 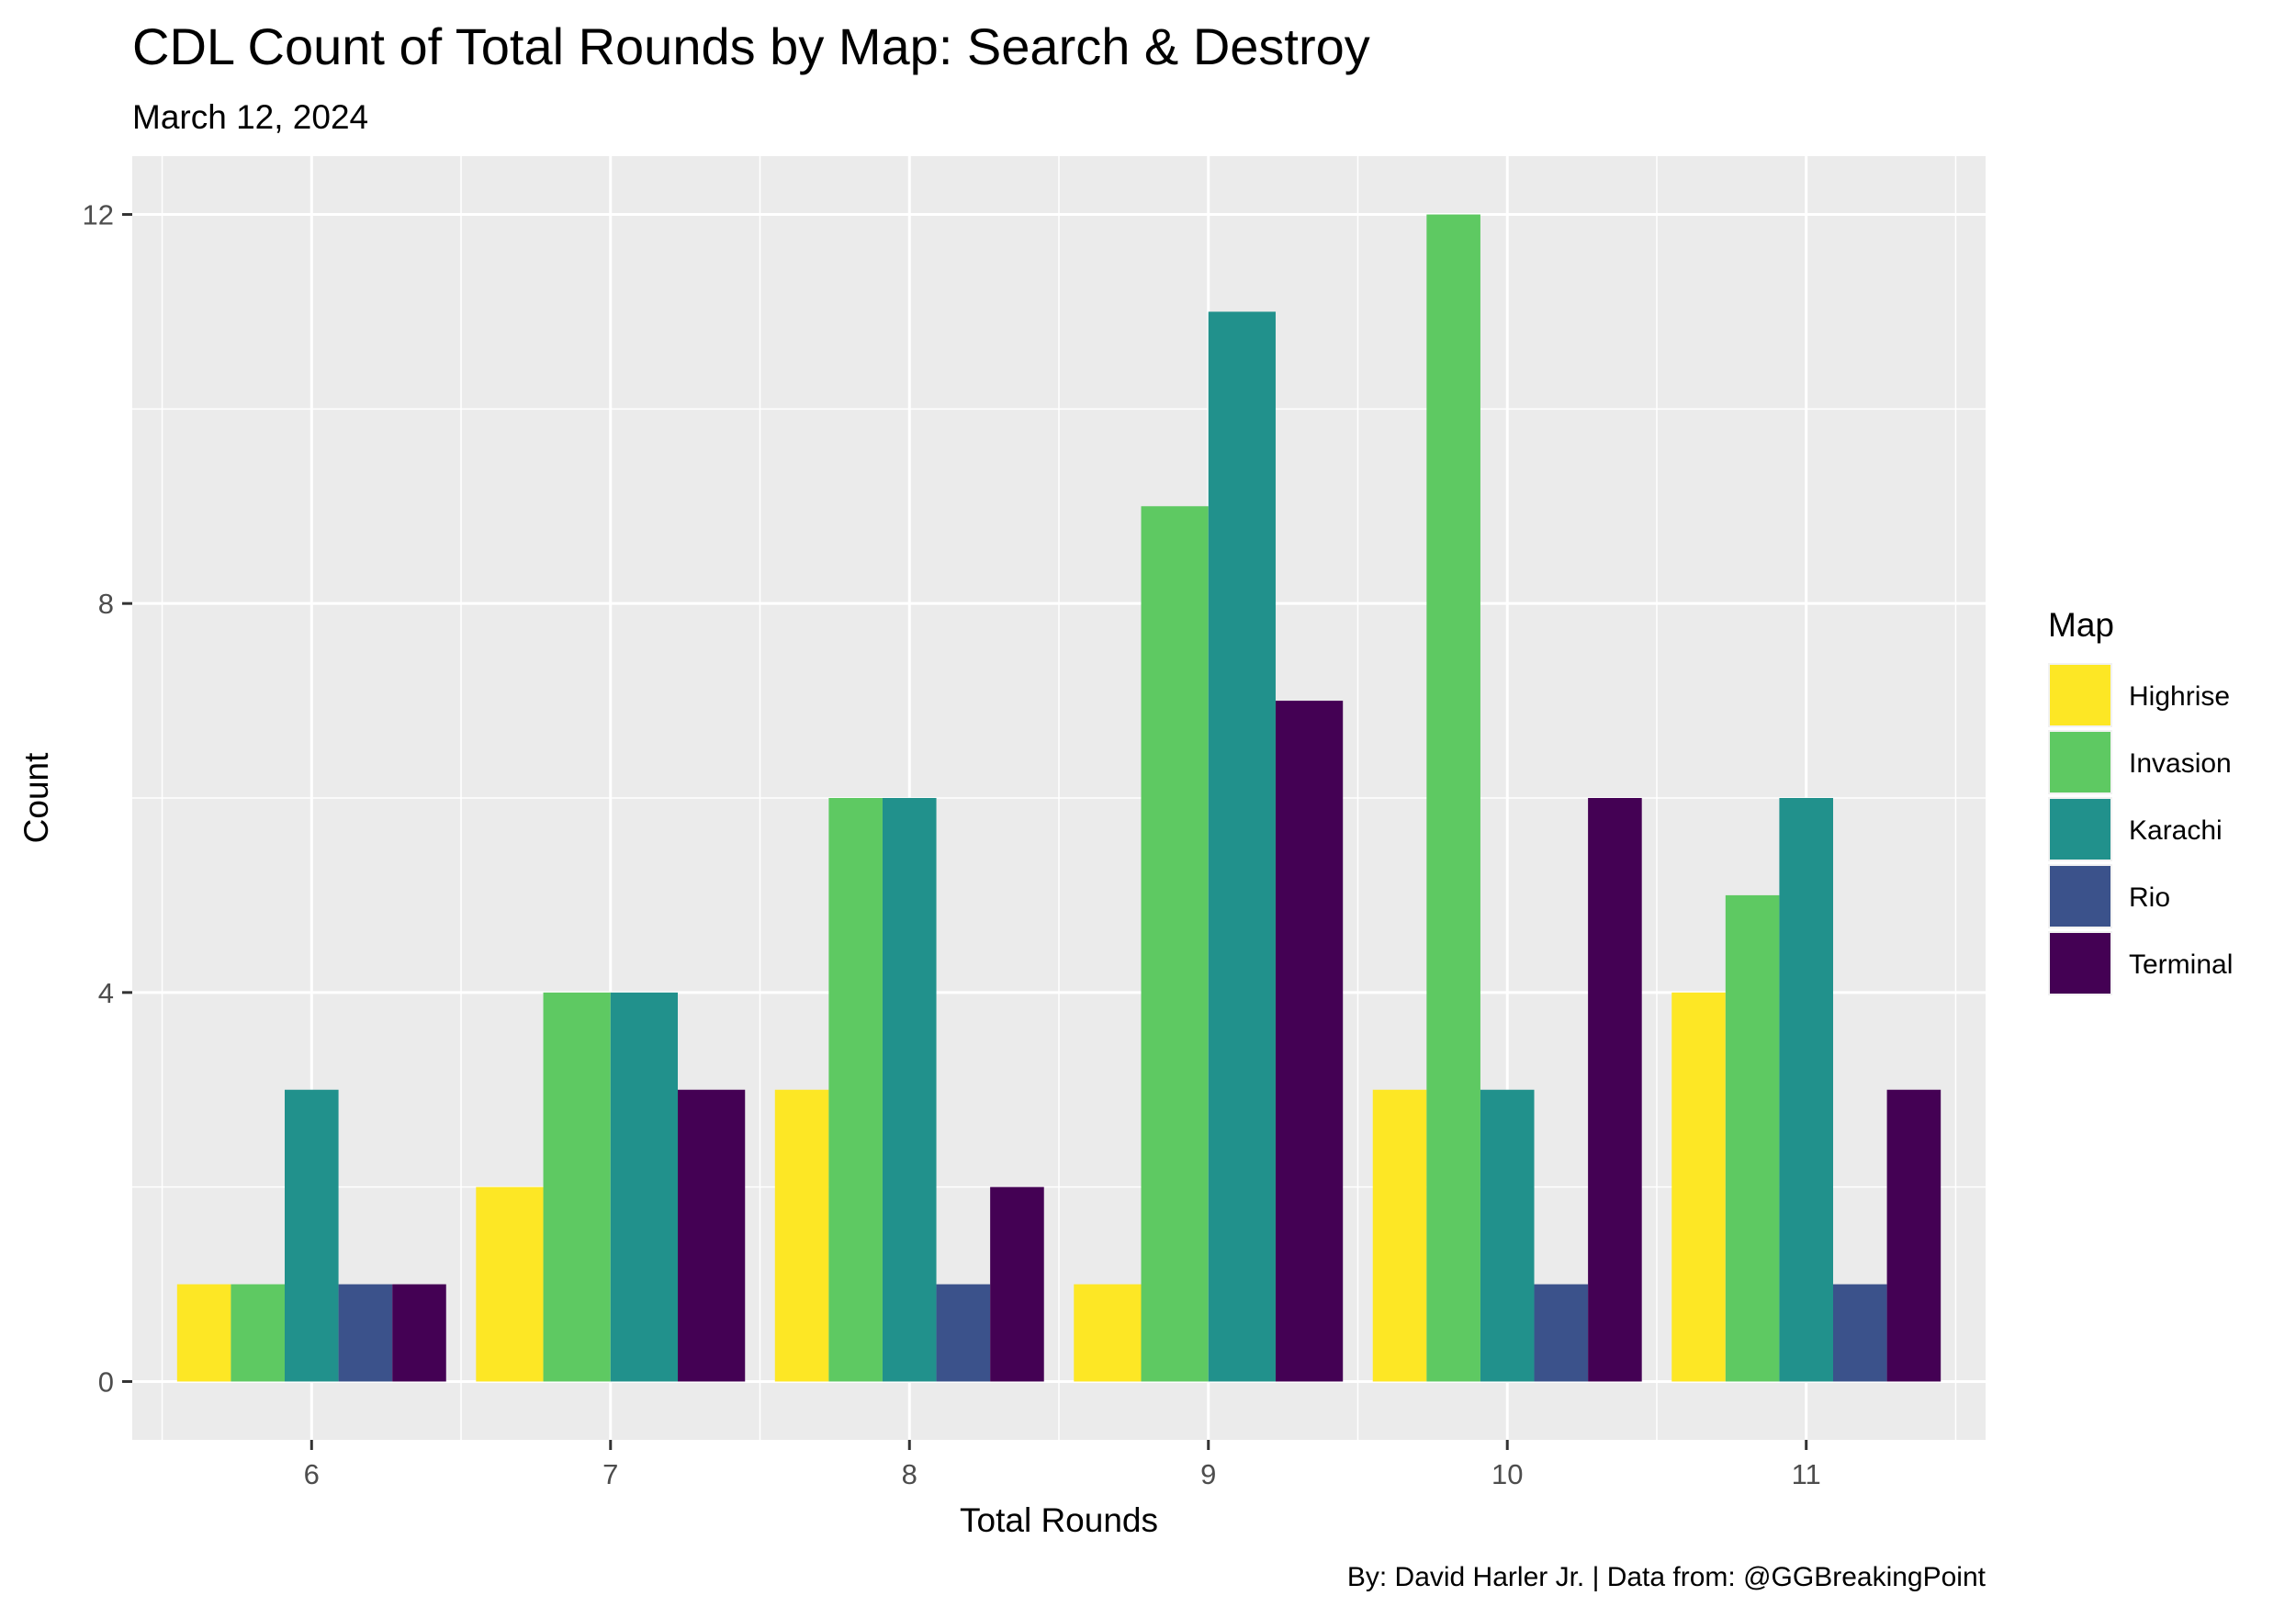 What do you see at coordinates (36, 797) in the screenshot?
I see `y-axis-title: Count` at bounding box center [36, 797].